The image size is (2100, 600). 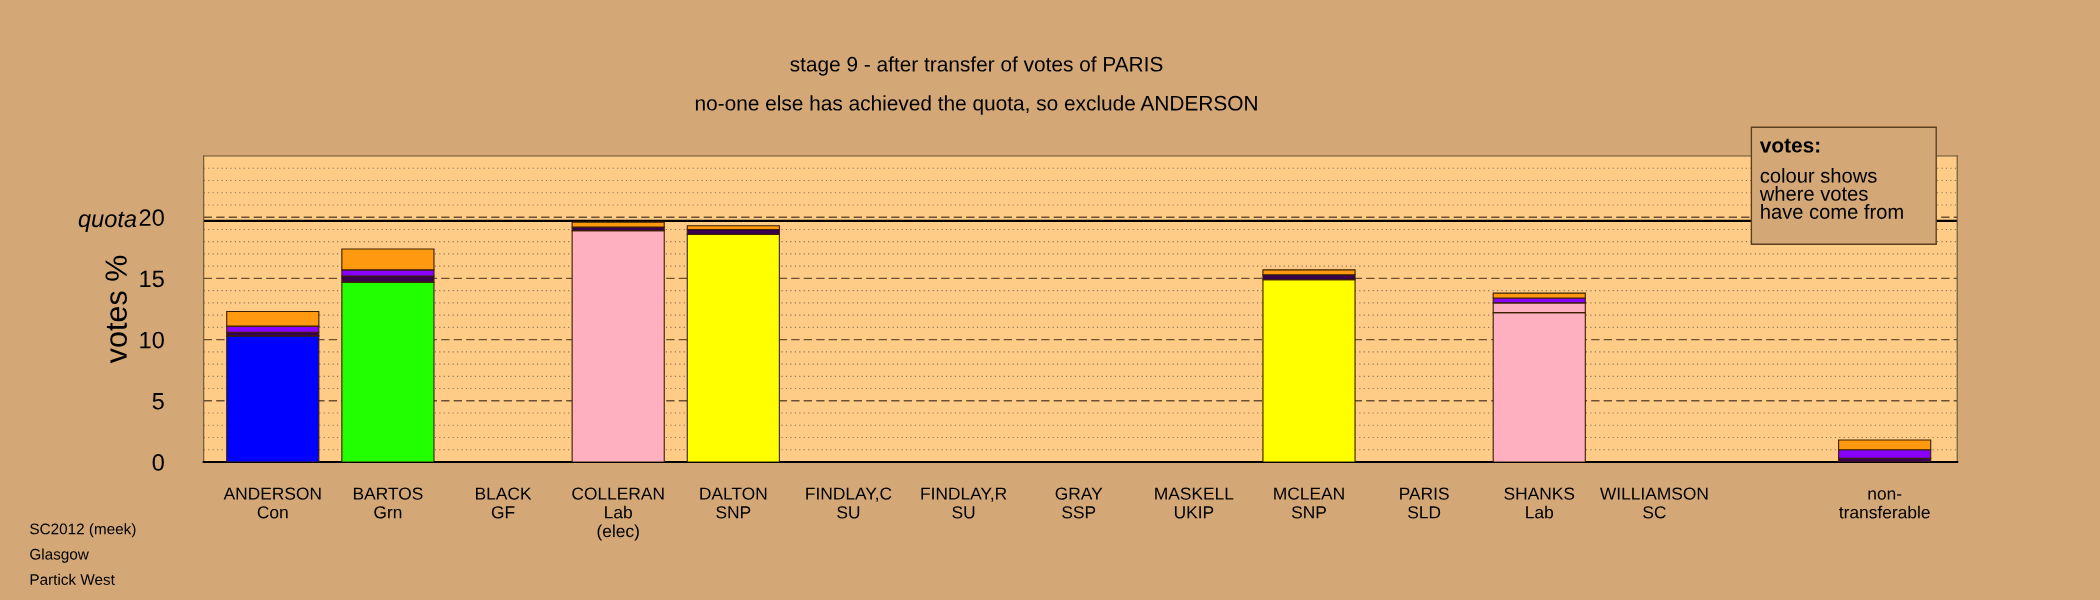 What do you see at coordinates (964, 503) in the screenshot?
I see `x-tick-label: FINDLAY,R SU` at bounding box center [964, 503].